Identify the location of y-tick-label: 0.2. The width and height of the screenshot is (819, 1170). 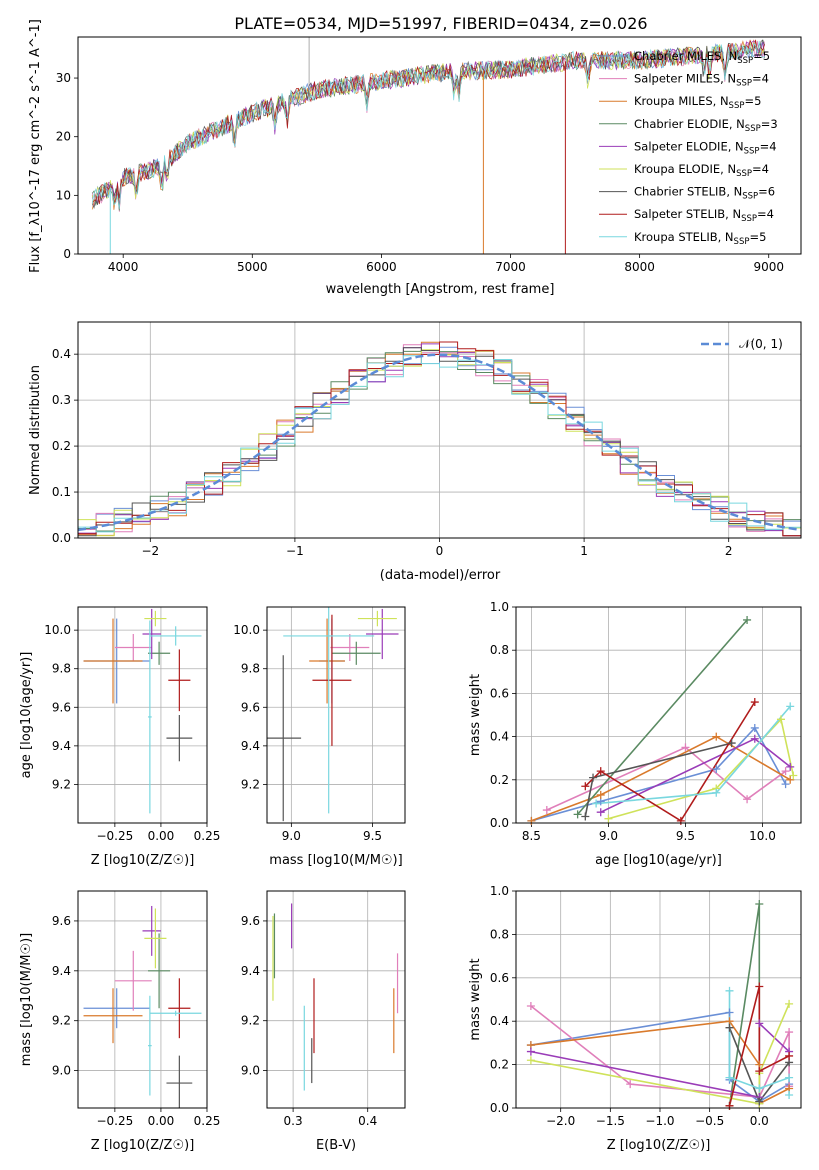
(499, 1065).